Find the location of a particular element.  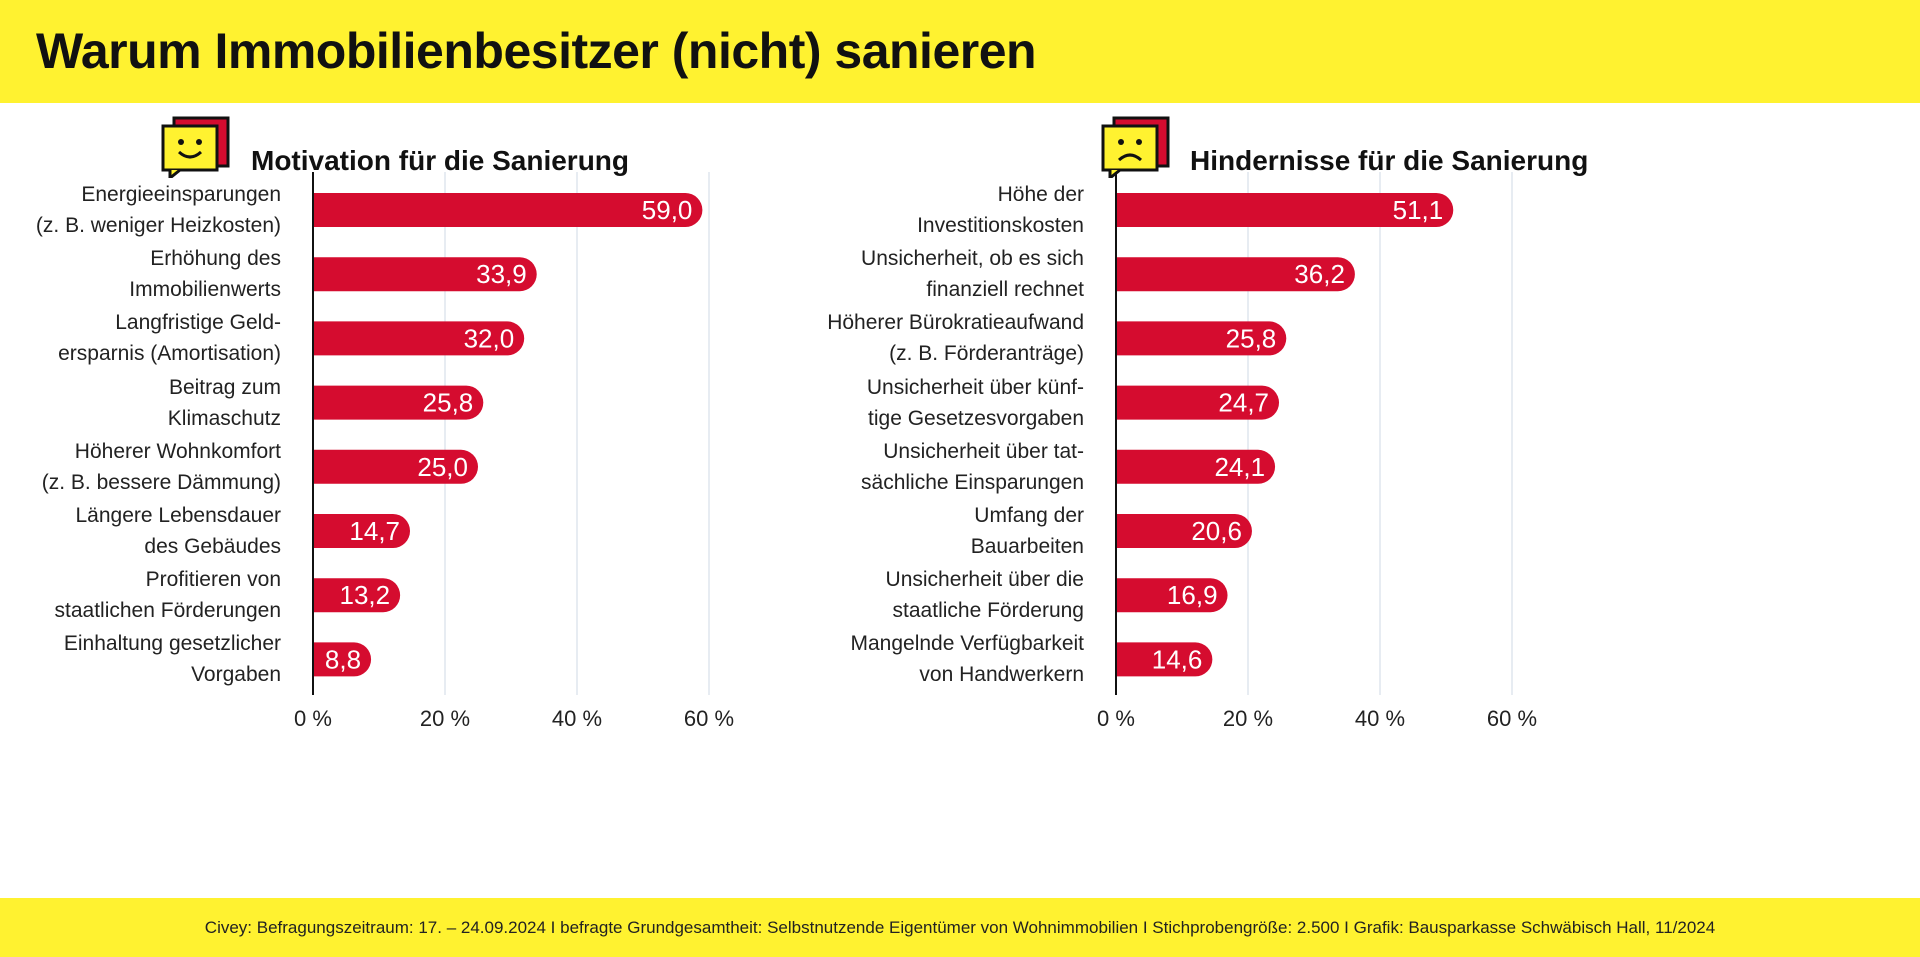

bar-value-label: 16,9 is located at coordinates (1192, 595).